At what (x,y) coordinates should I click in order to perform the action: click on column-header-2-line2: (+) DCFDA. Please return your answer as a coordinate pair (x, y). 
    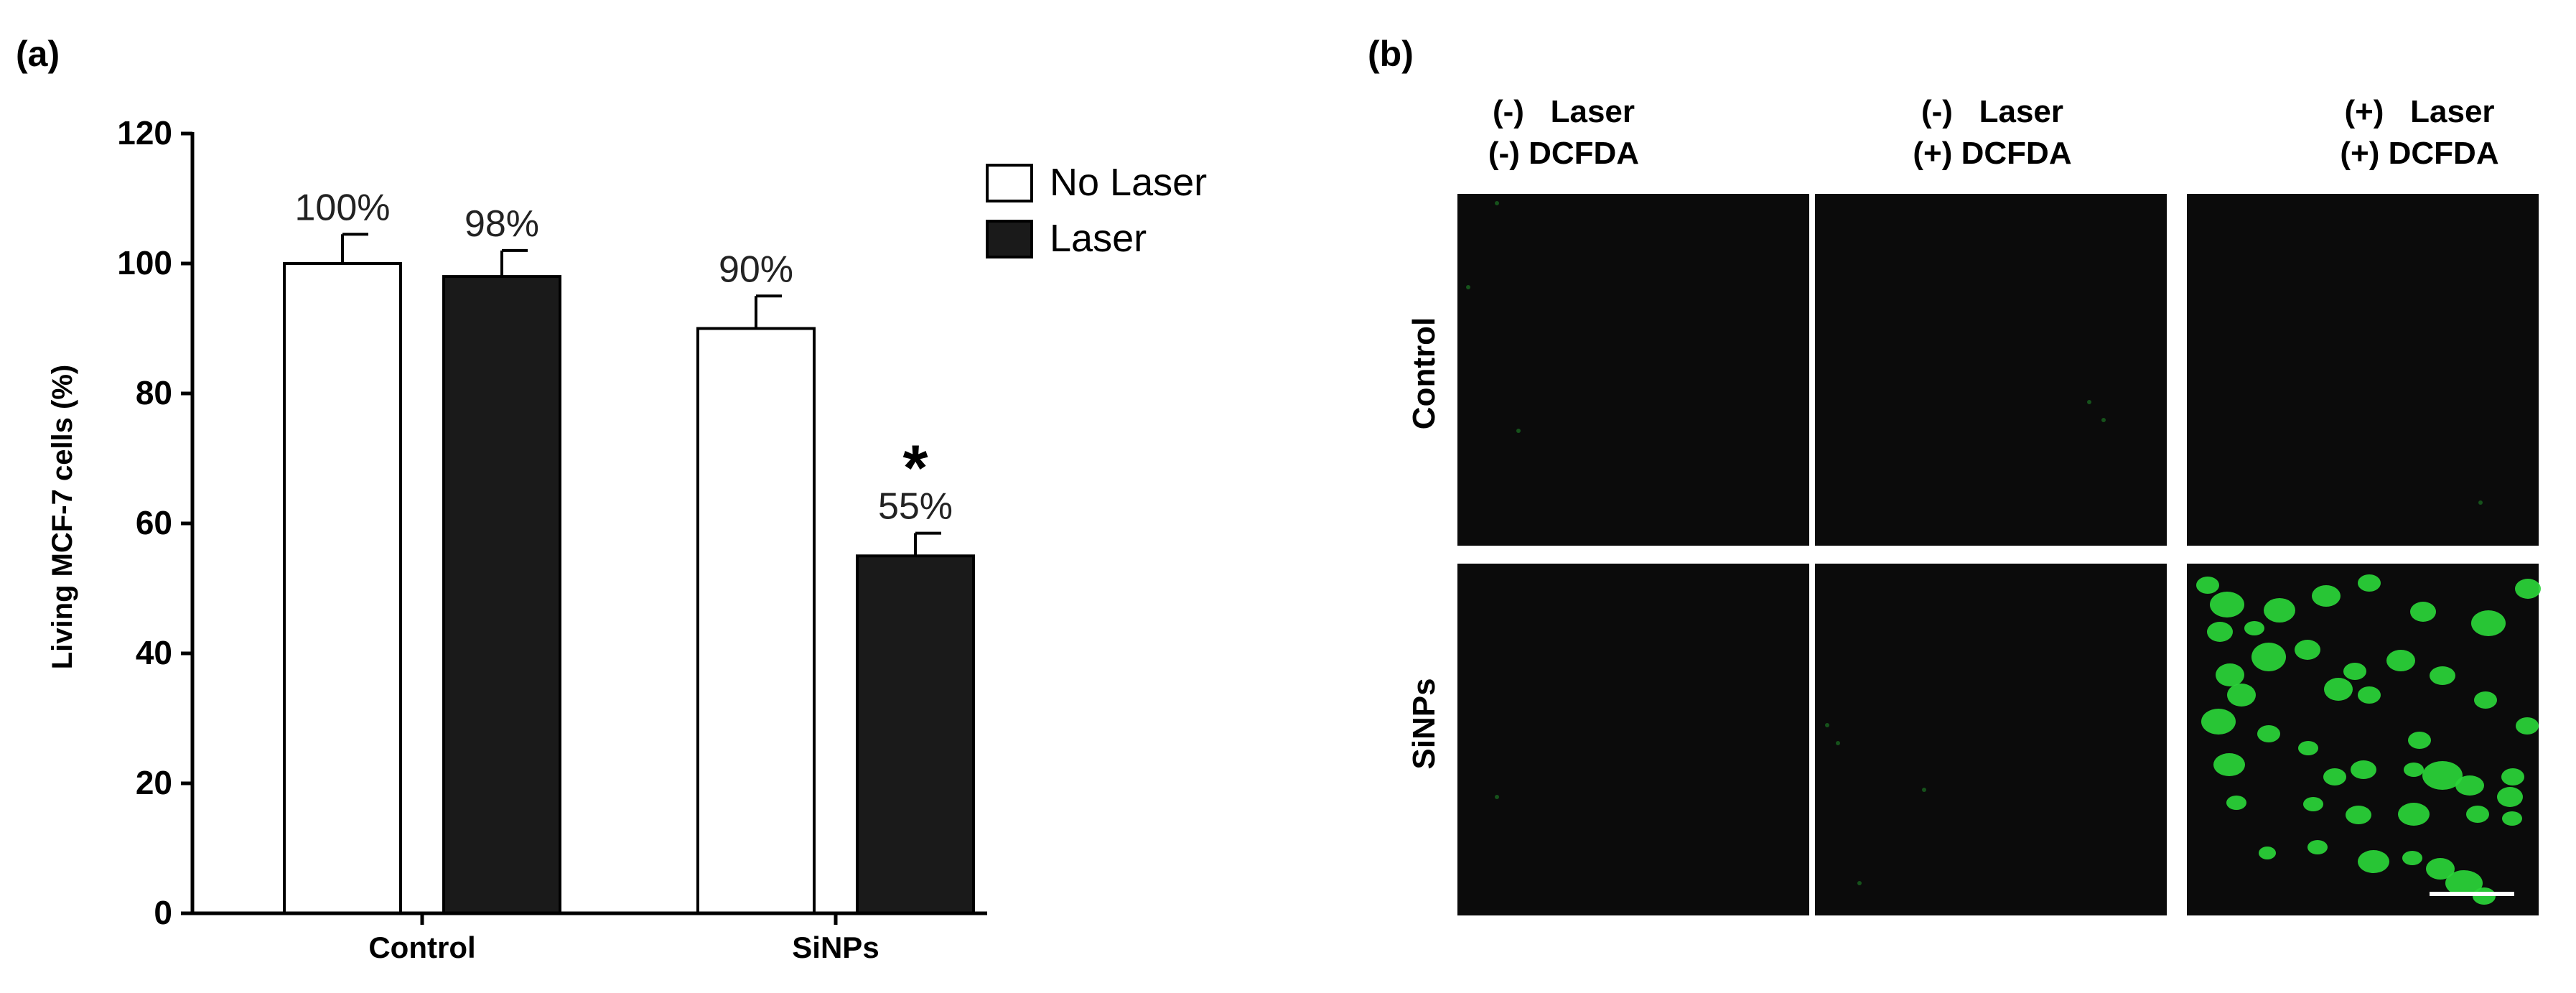
    Looking at the image, I should click on (1992, 153).